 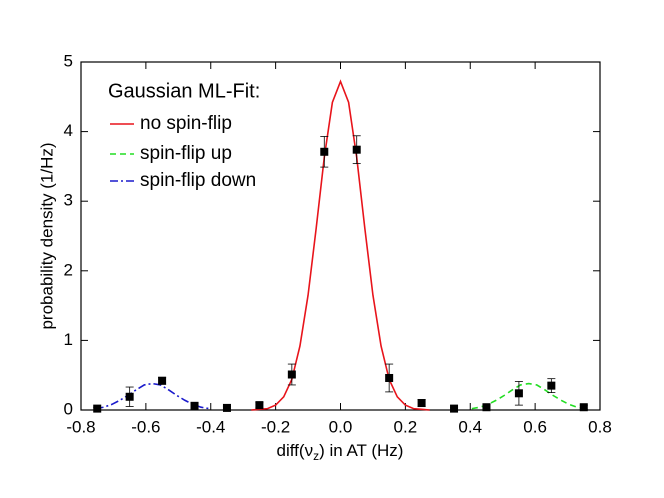 What do you see at coordinates (535, 426) in the screenshot?
I see `x-tick-label: 0.6` at bounding box center [535, 426].